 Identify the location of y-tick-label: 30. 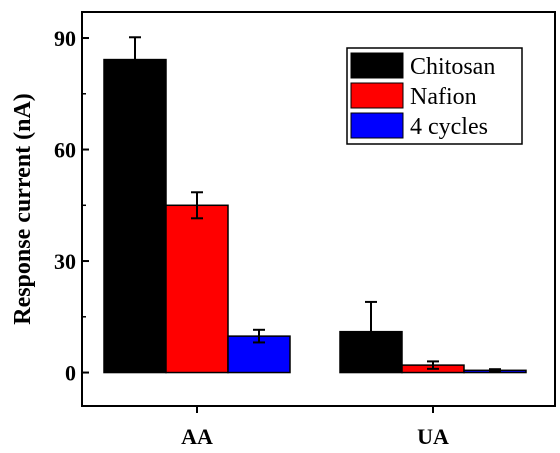
(65, 261).